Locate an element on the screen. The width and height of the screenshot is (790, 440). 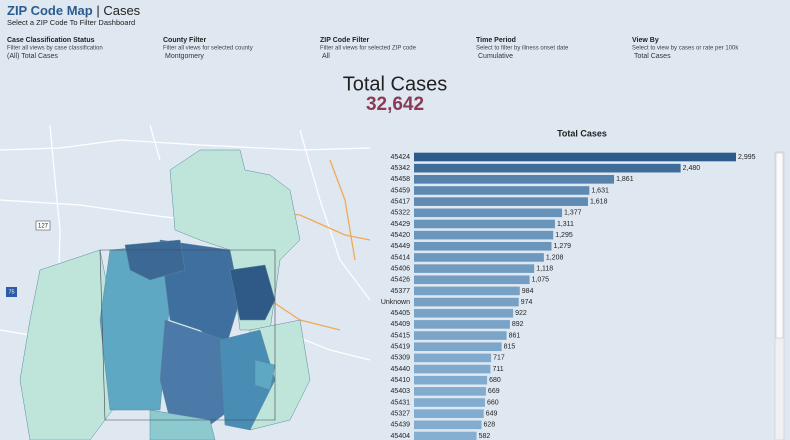
y-tick-label: 45419 is located at coordinates (401, 347).